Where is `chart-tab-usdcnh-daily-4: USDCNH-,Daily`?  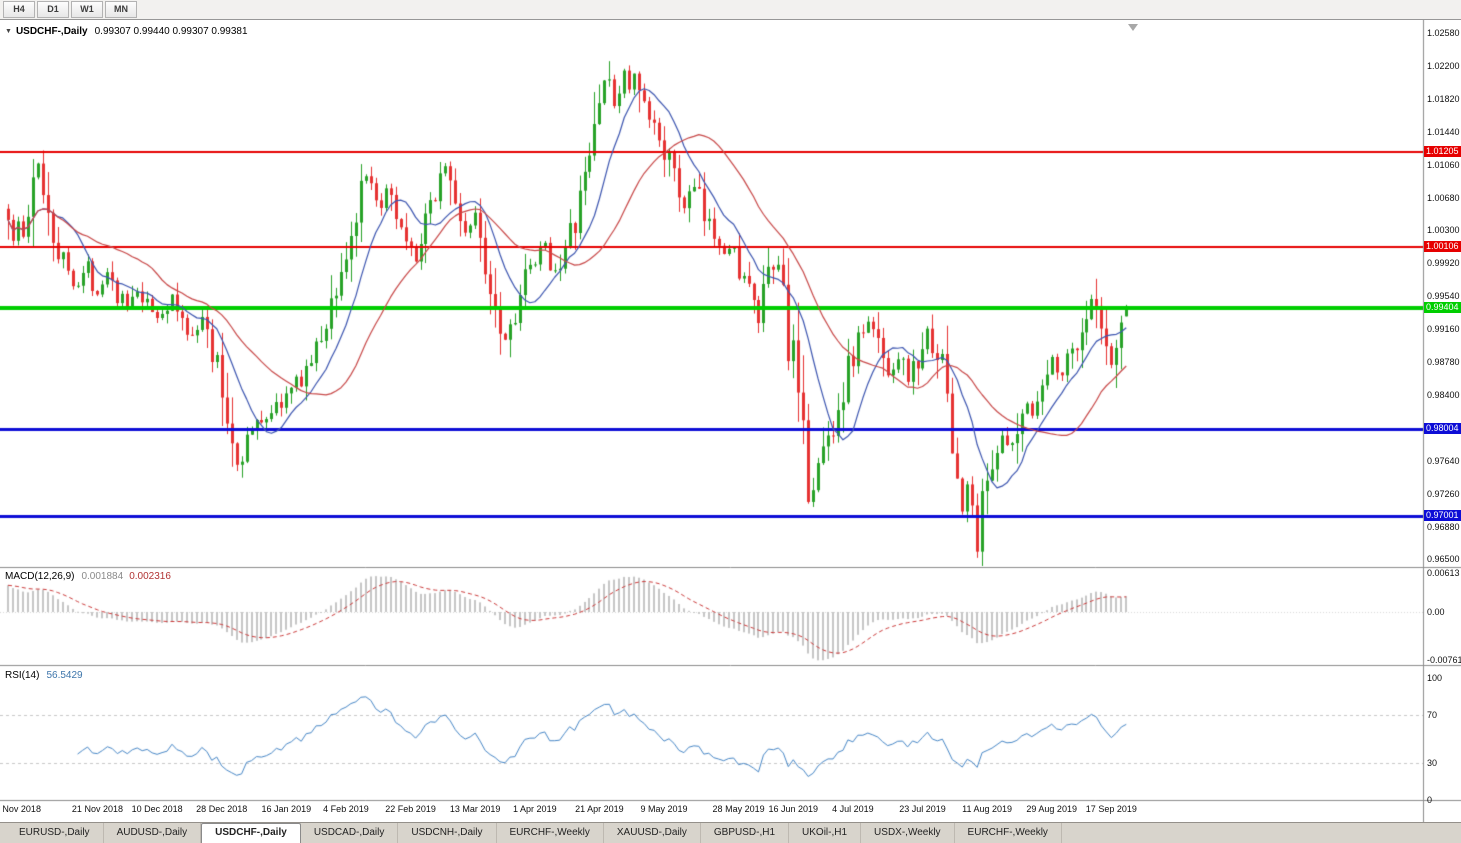
chart-tab-usdcnh-daily-4: USDCNH-,Daily is located at coordinates (447, 833).